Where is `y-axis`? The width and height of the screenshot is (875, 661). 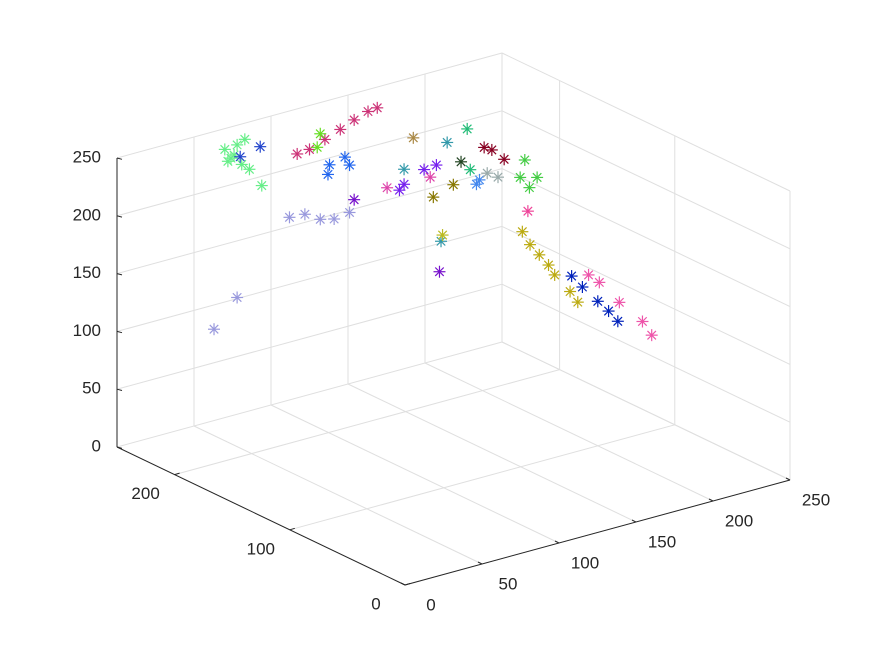
y-axis is located at coordinates (261, 516).